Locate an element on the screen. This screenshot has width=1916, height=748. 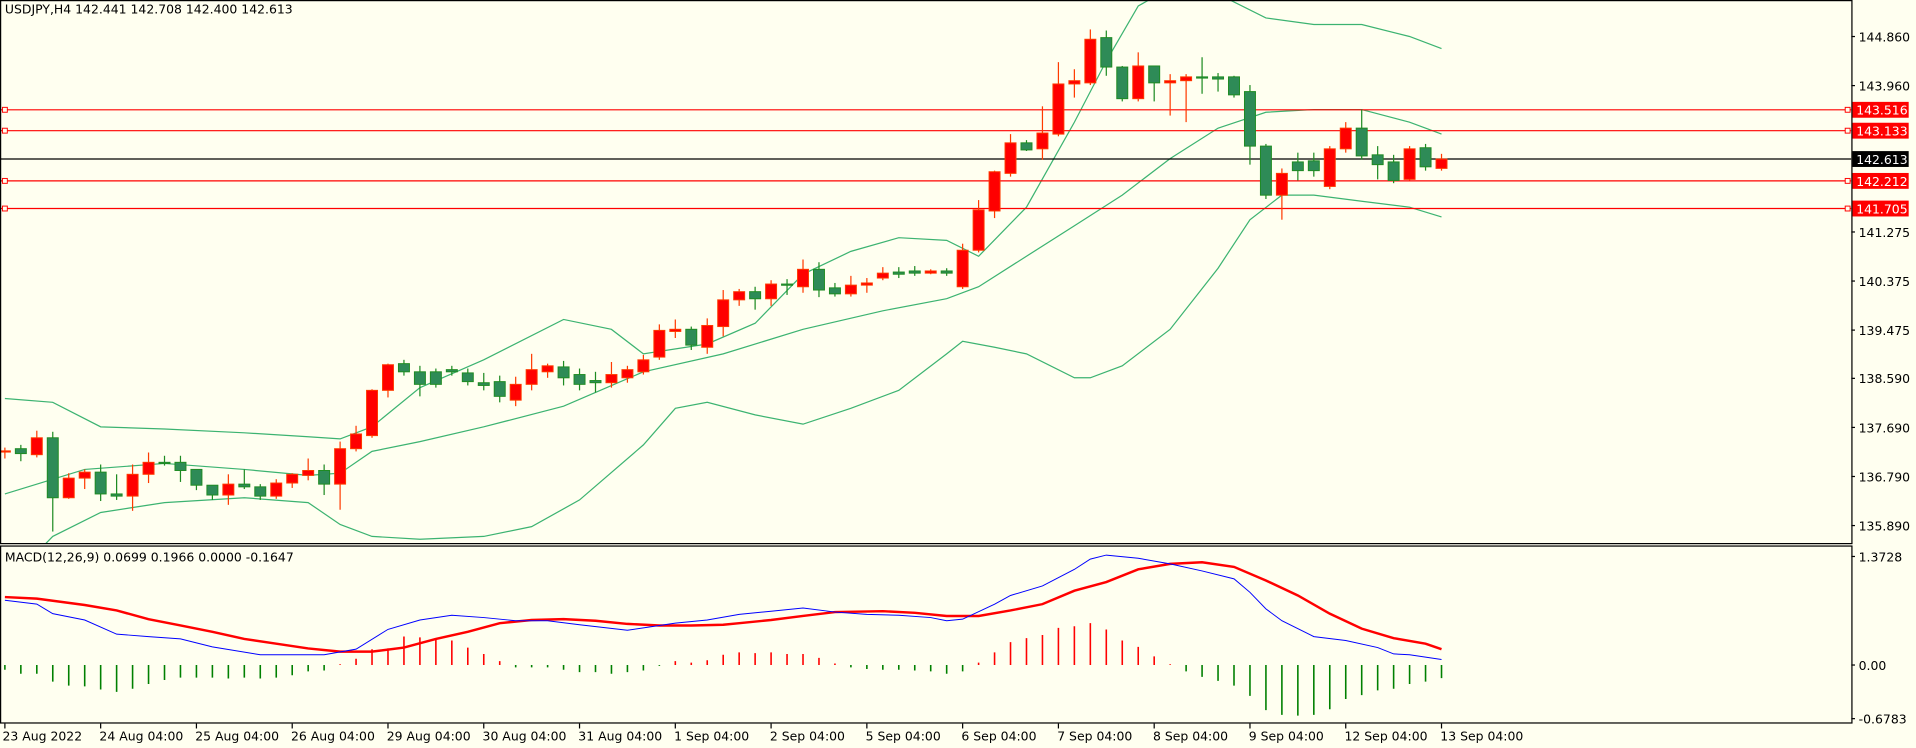
time-tick-label: 8 Sep 04:00 is located at coordinates (1190, 736).